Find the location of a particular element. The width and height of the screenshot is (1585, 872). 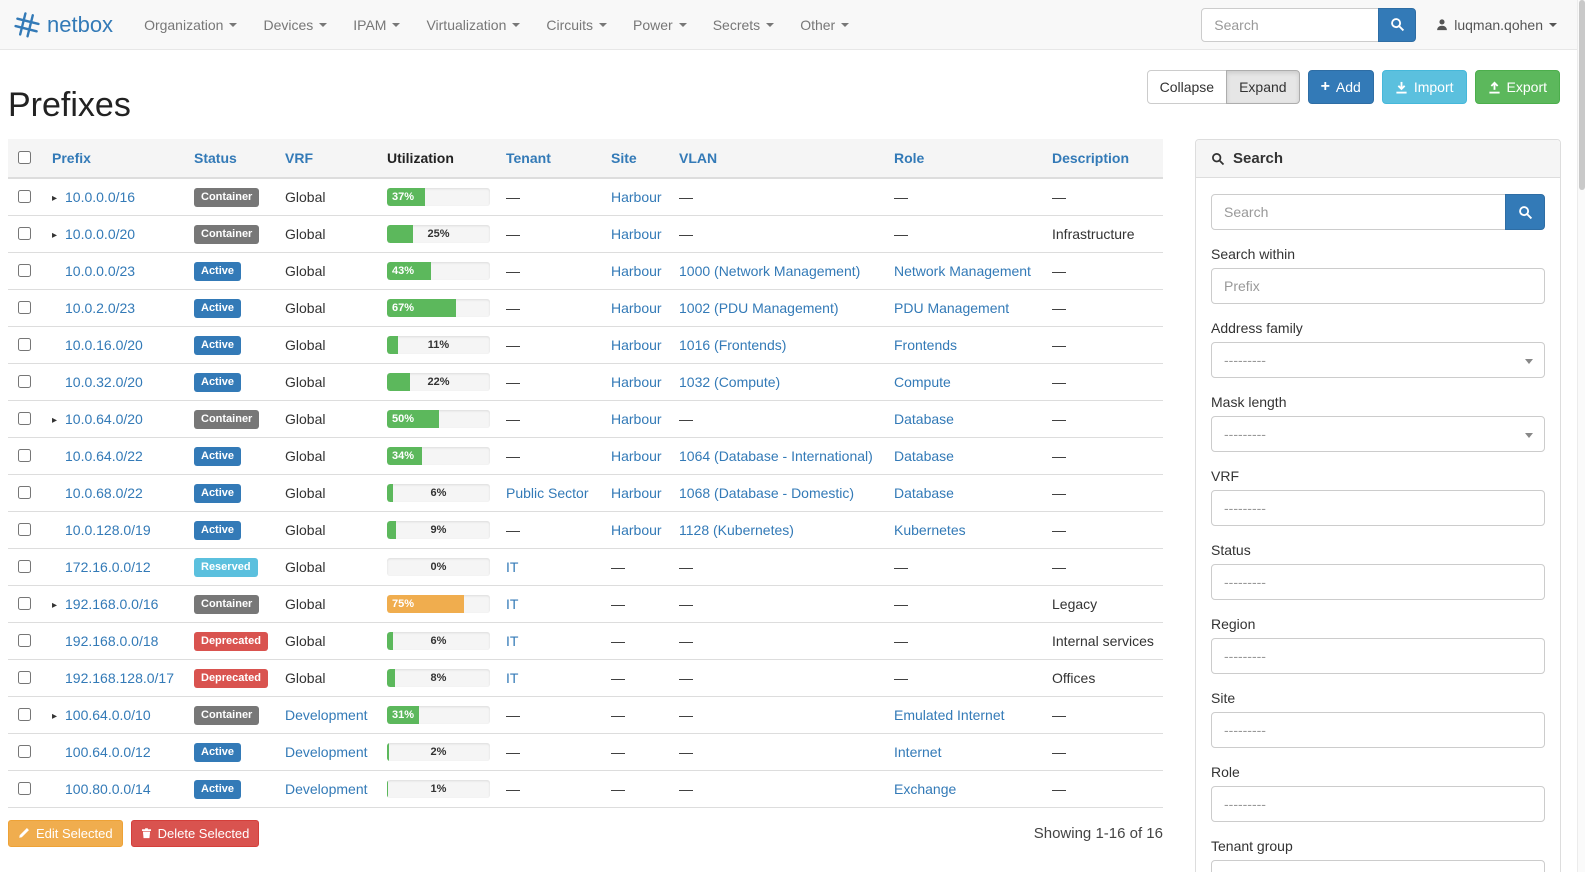

role-link: Frontends is located at coordinates (926, 344).